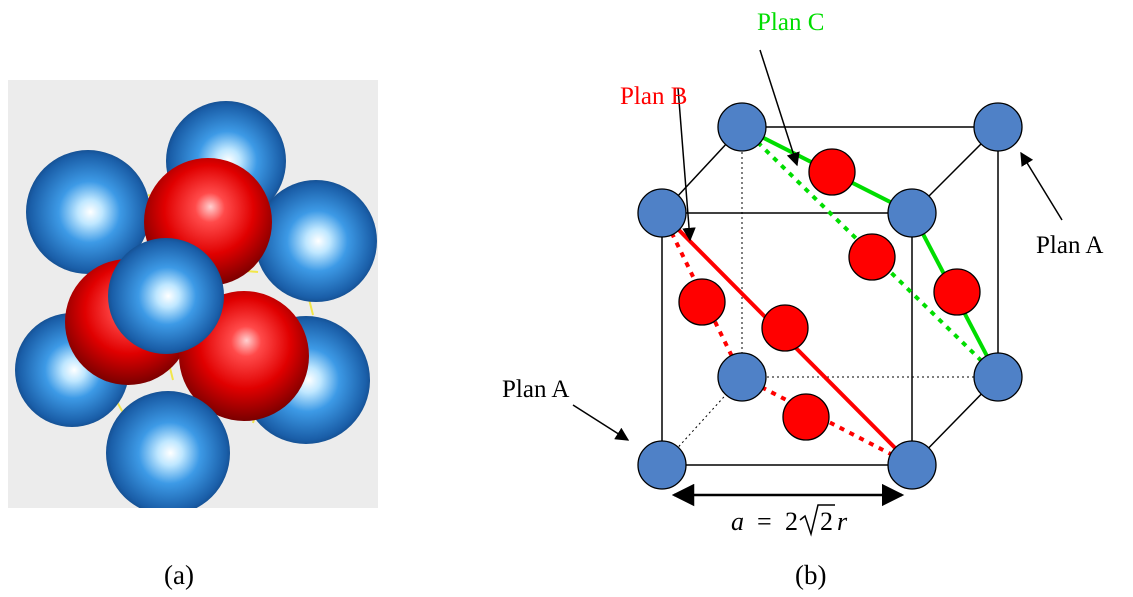  What do you see at coordinates (764, 521) in the screenshot?
I see `formula-equals: =` at bounding box center [764, 521].